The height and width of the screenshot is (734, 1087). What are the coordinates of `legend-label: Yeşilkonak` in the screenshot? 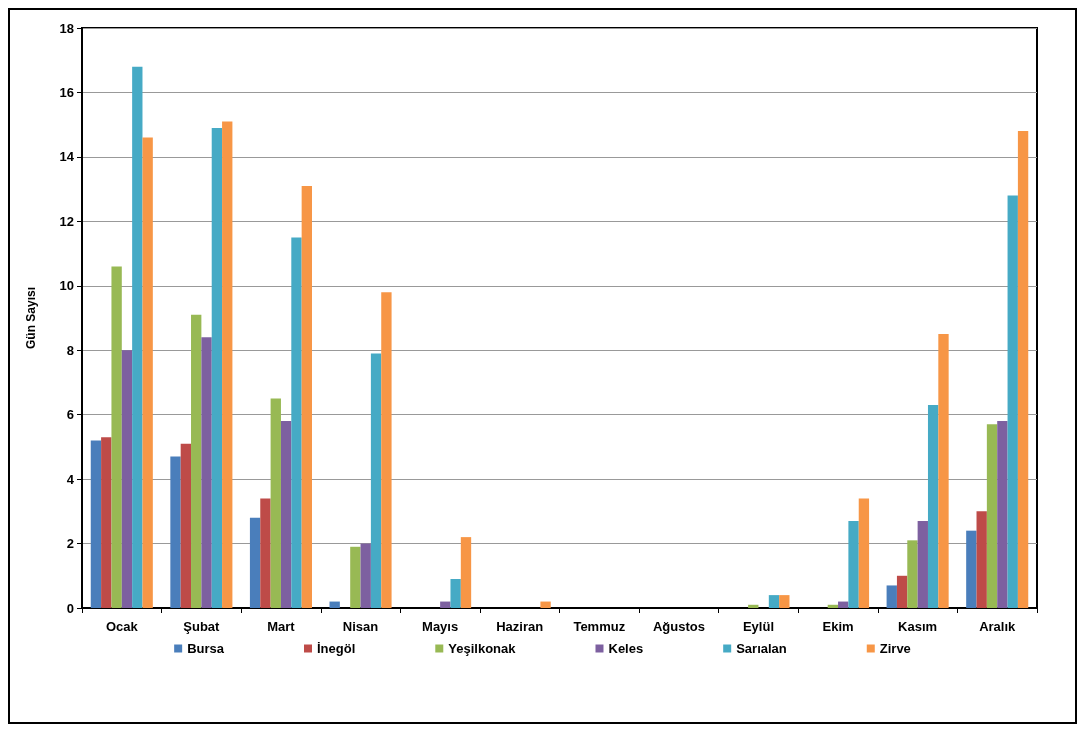 It's located at (482, 648).